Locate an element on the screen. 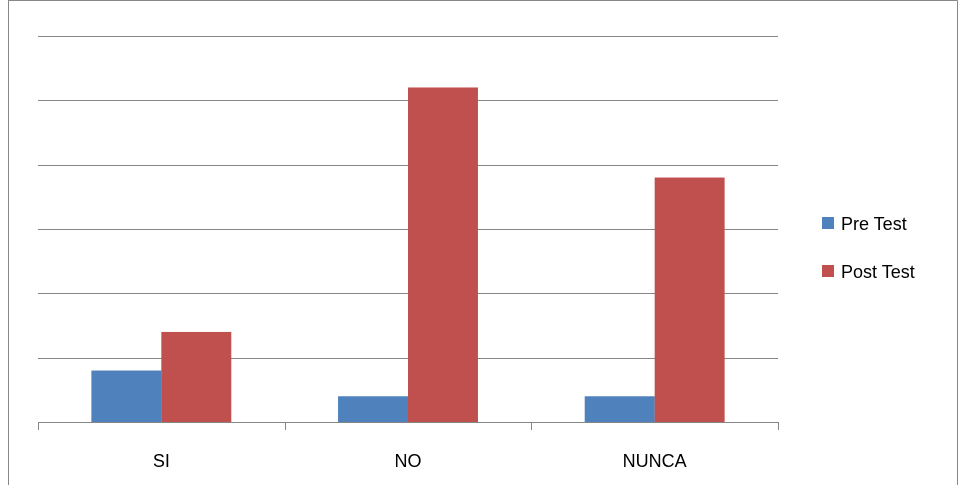 The width and height of the screenshot is (958, 485). category-label: NO is located at coordinates (408, 461).